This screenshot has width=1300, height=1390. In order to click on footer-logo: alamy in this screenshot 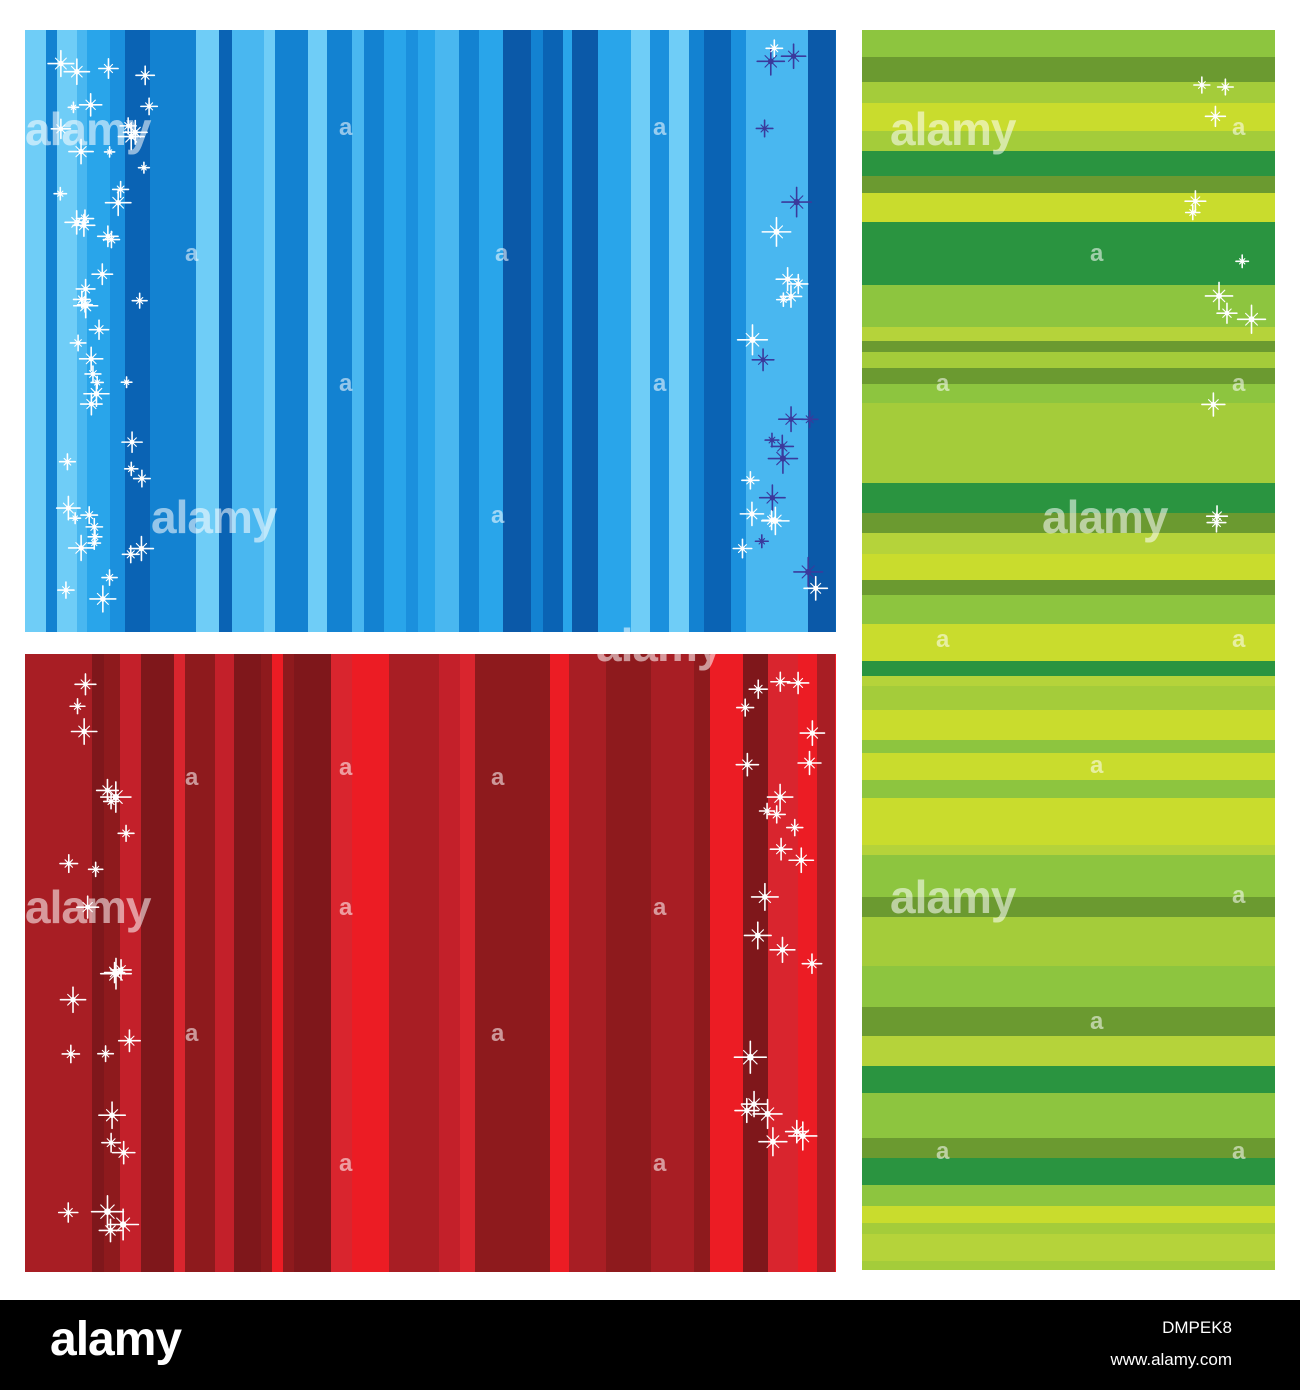, I will do `click(116, 1339)`.